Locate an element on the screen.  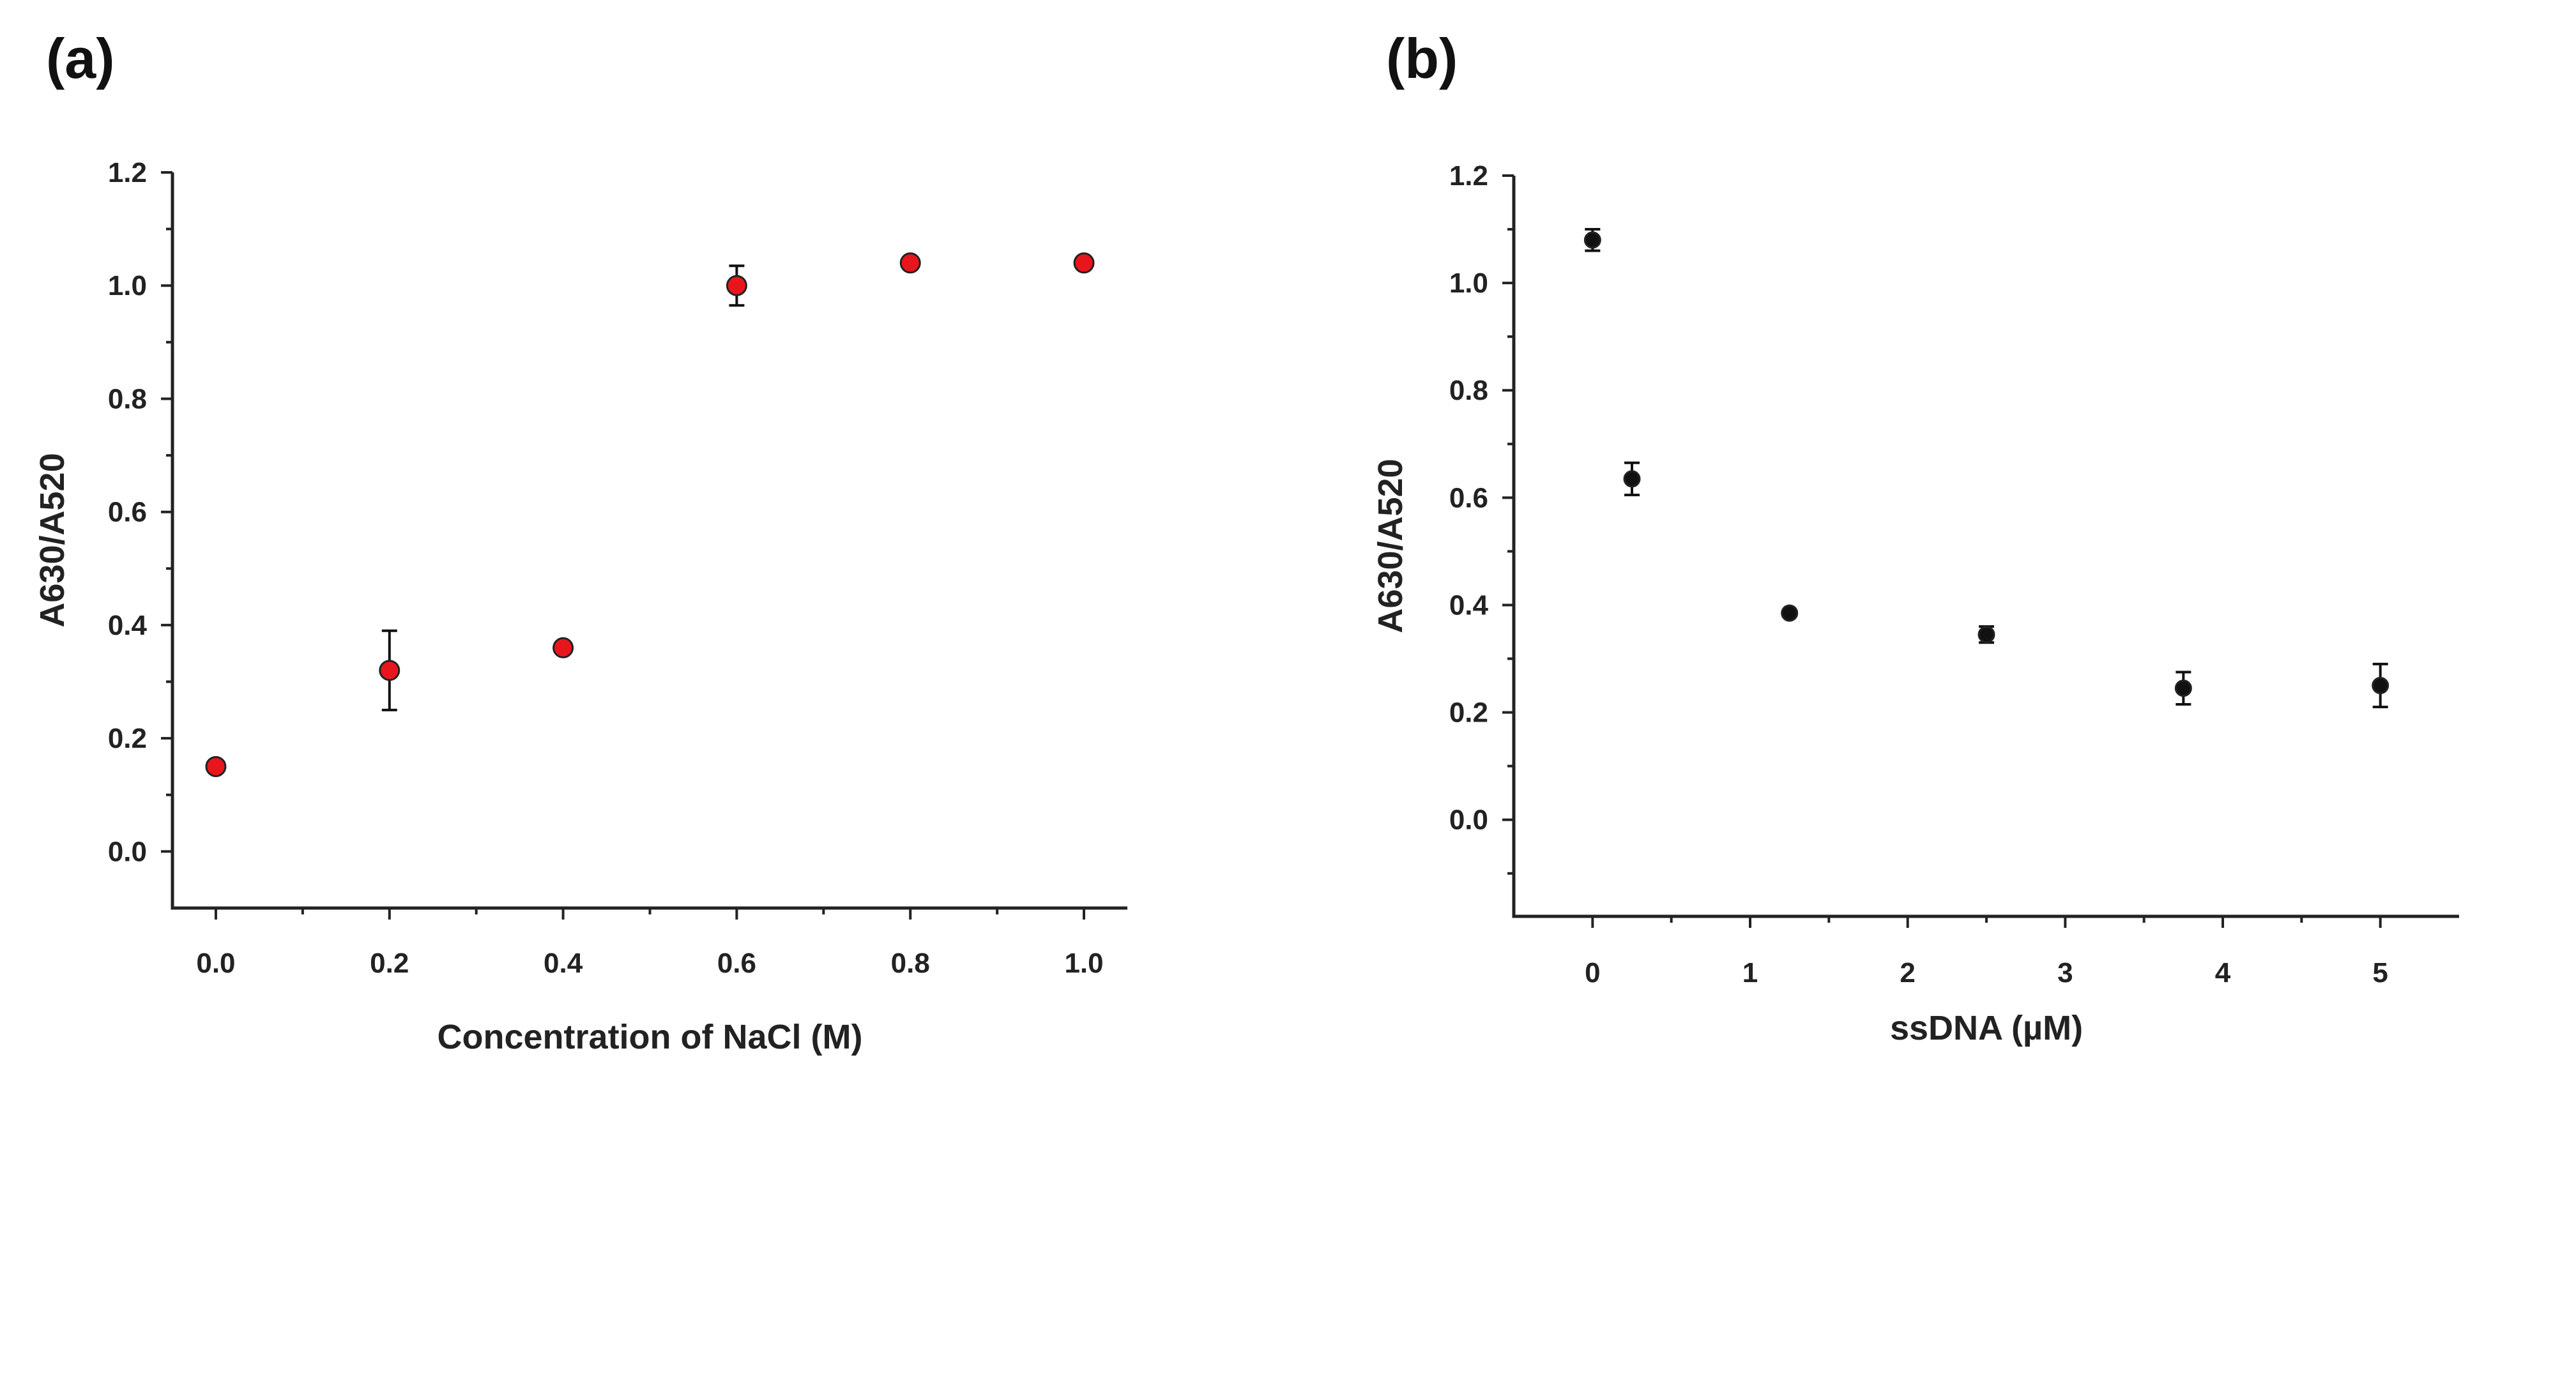
x-tick-label: 0.2 is located at coordinates (389, 963).